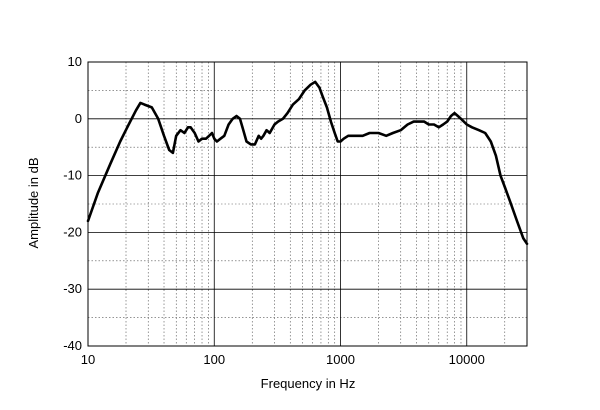 The image size is (600, 410). I want to click on y-tick-label: -40, so click(72, 345).